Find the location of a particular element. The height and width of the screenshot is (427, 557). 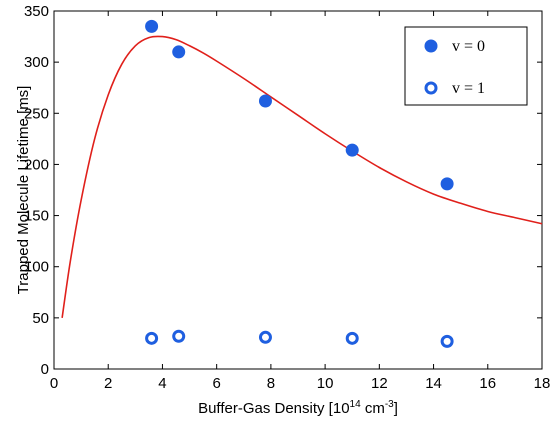

x-tick-label: 12 is located at coordinates (379, 383).